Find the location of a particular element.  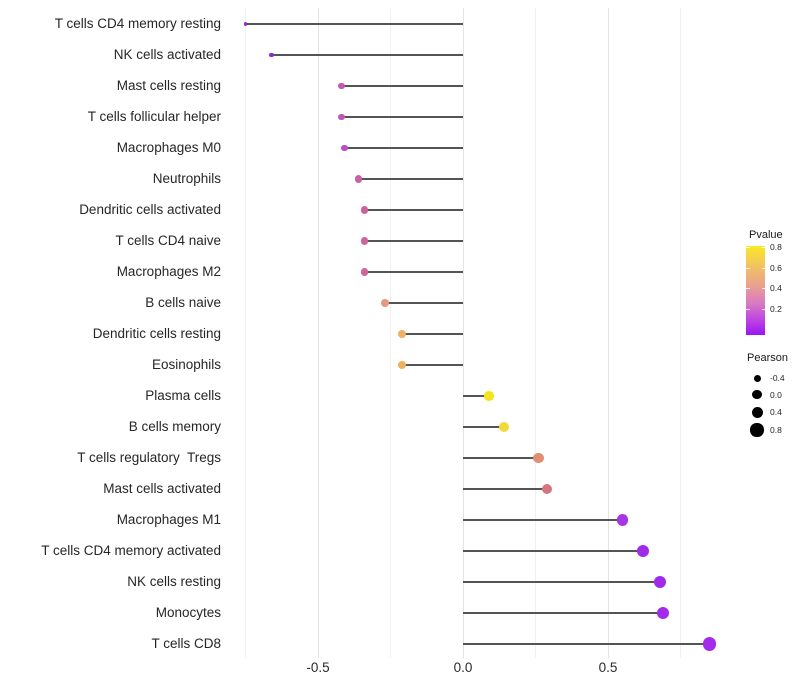

pvalue-legend-title: Pvalue is located at coordinates (766, 235).